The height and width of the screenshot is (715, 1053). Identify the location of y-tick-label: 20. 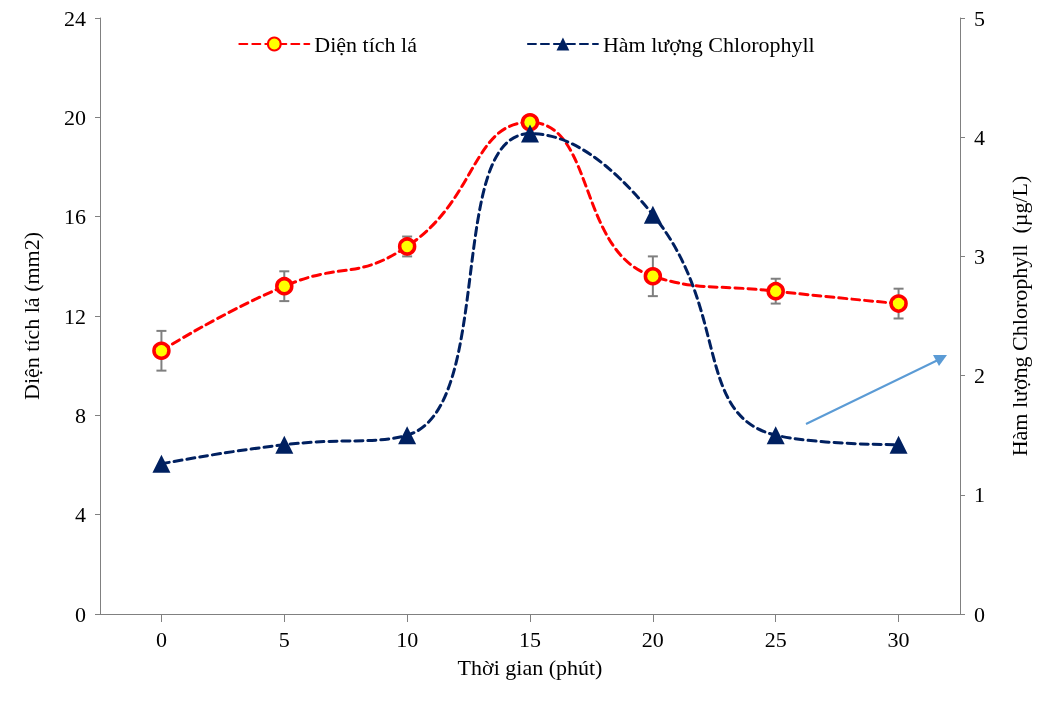
(75, 117).